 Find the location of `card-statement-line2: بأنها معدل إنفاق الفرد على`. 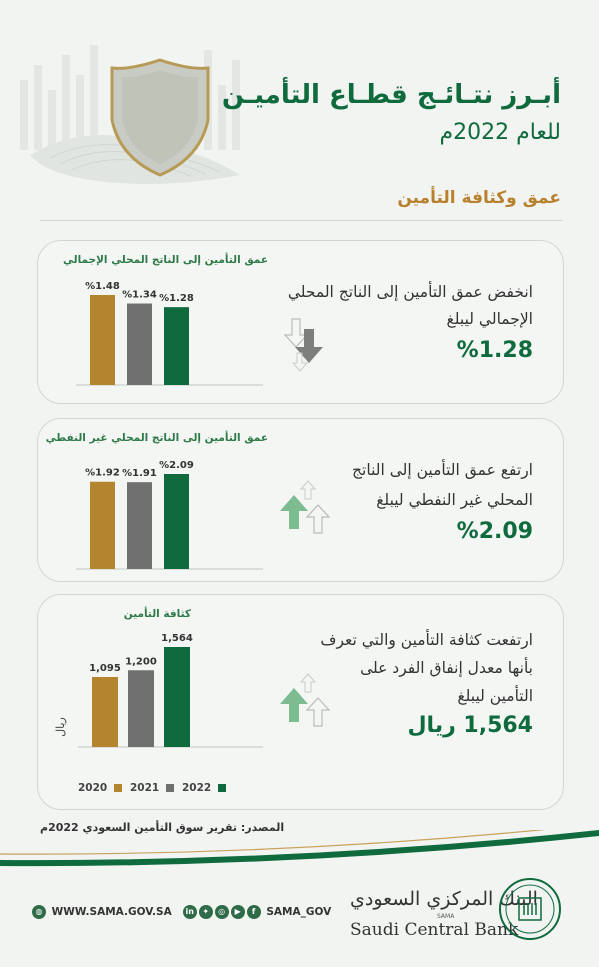

card-statement-line2: بأنها معدل إنفاق الفرد على is located at coordinates (446, 668).